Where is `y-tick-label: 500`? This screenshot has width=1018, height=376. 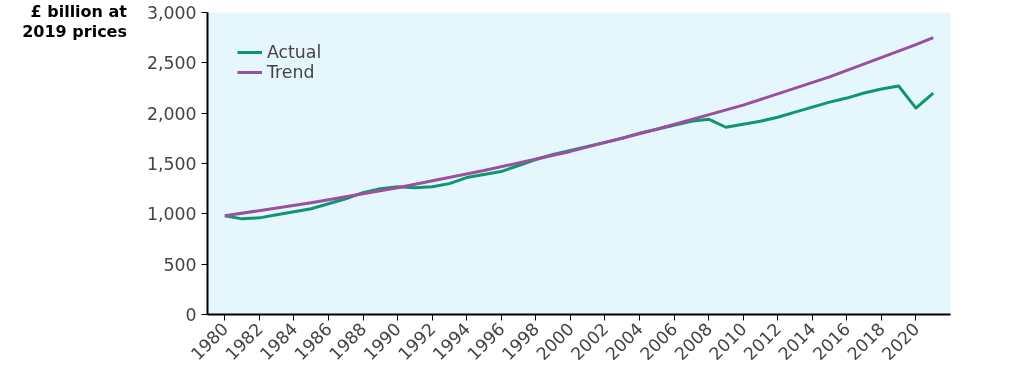
y-tick-label: 500 is located at coordinates (180, 264).